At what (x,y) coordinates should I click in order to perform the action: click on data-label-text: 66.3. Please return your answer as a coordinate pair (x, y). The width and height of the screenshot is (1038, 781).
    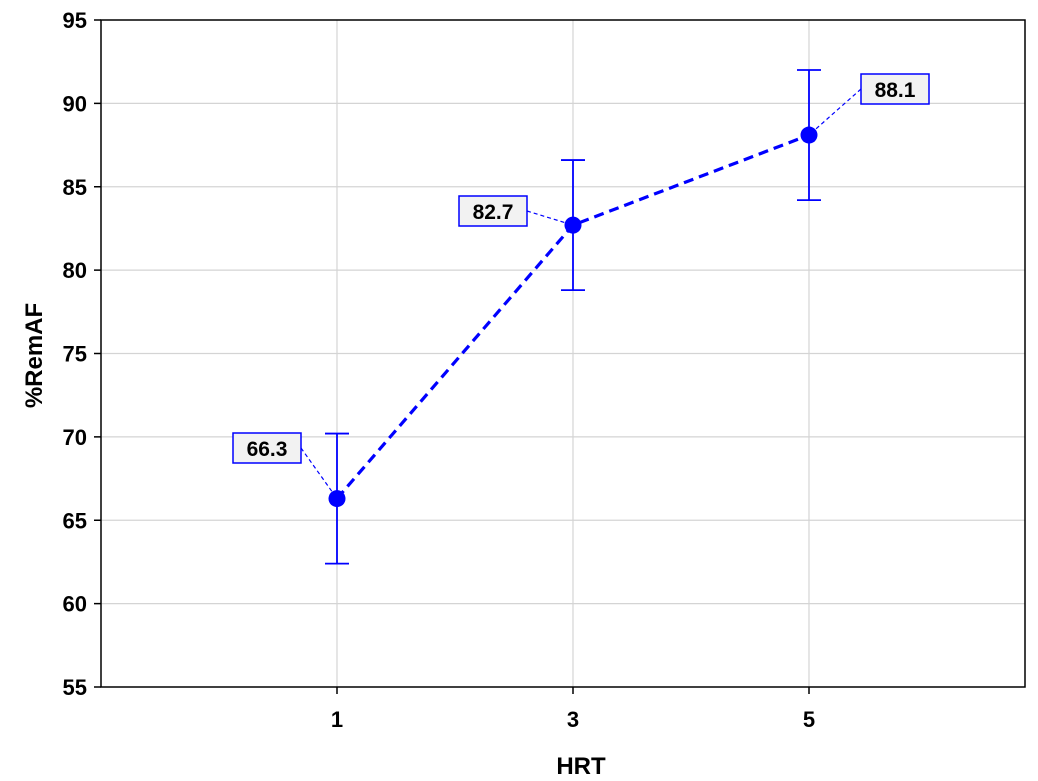
    Looking at the image, I should click on (267, 449).